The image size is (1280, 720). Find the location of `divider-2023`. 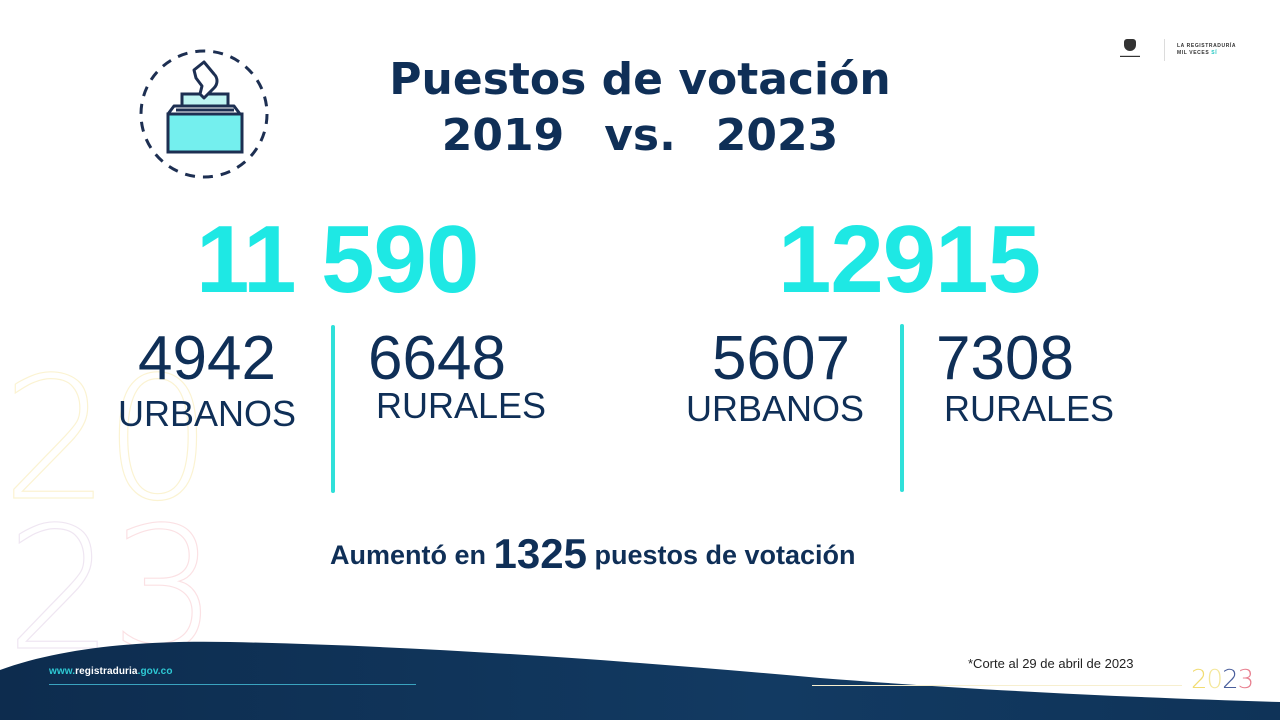

divider-2023 is located at coordinates (902, 408).